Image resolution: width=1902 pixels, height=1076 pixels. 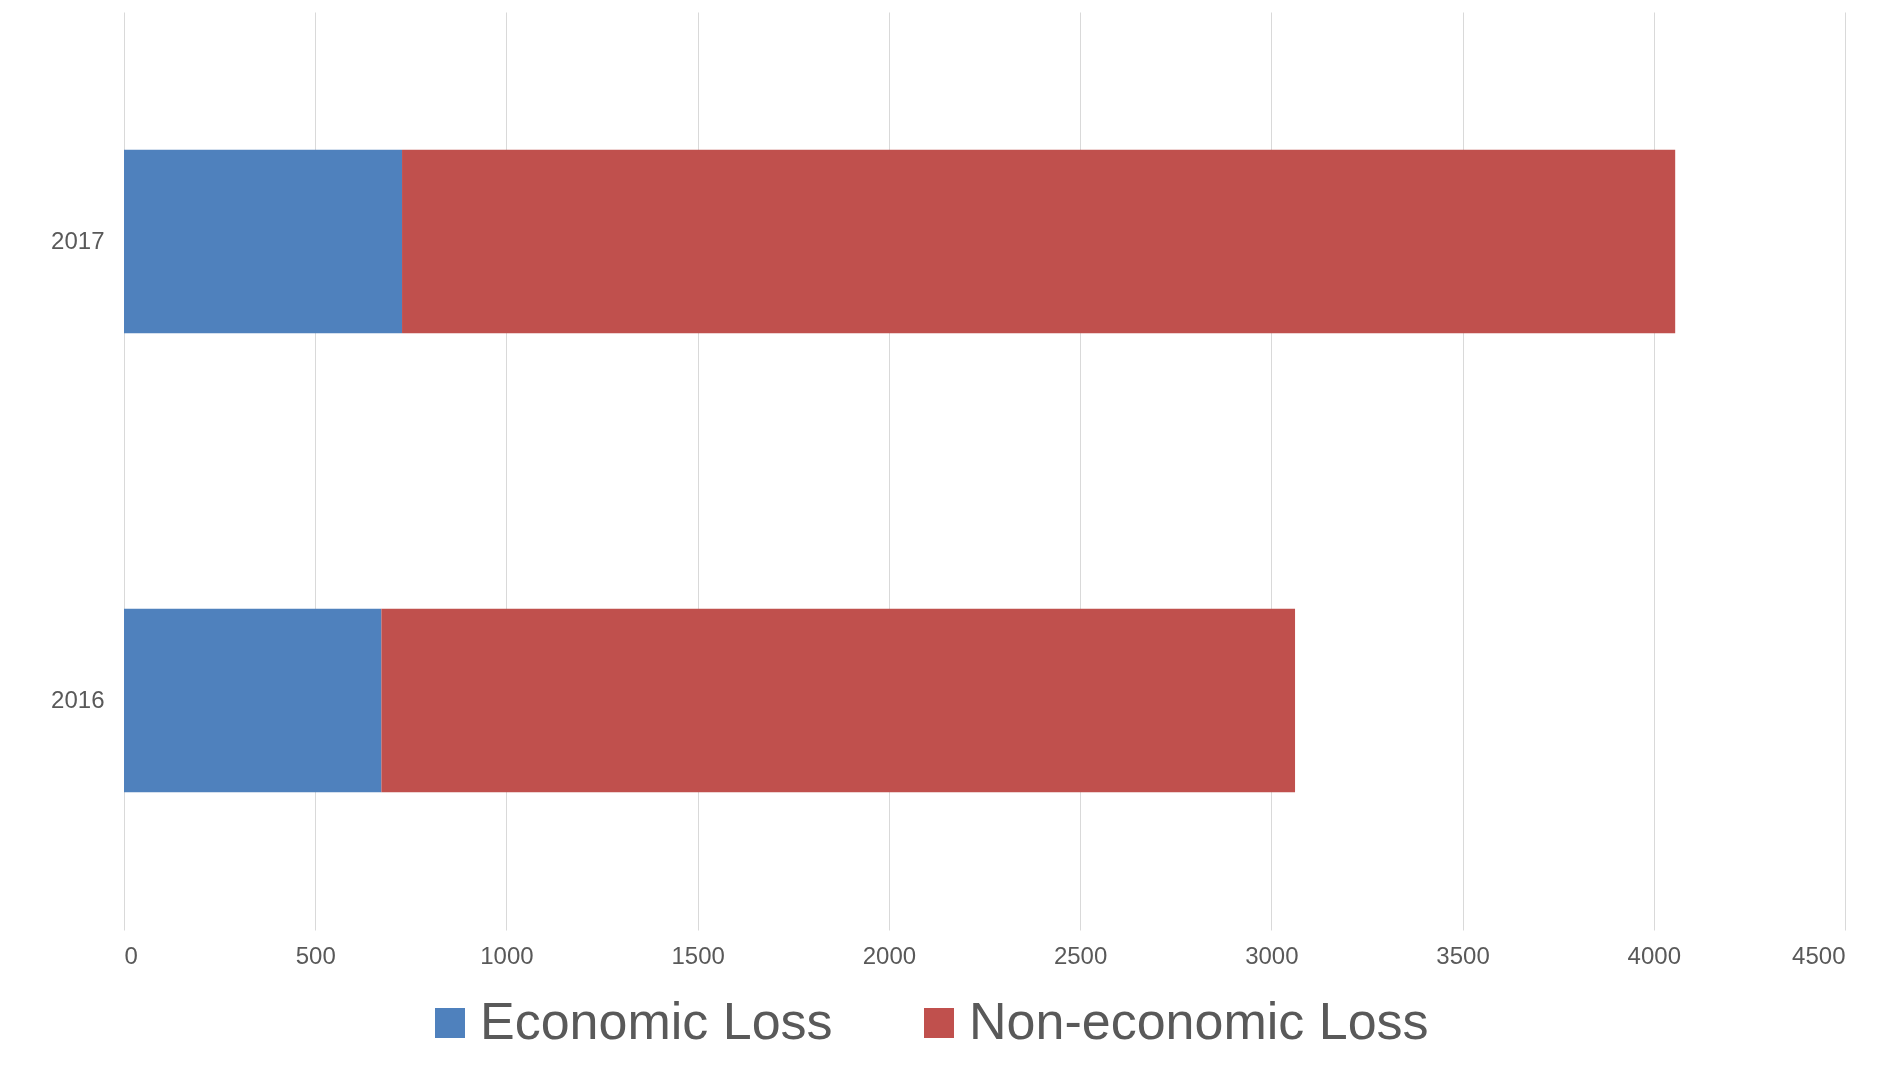 I want to click on legend-label: Economic Loss, so click(x=656, y=1021).